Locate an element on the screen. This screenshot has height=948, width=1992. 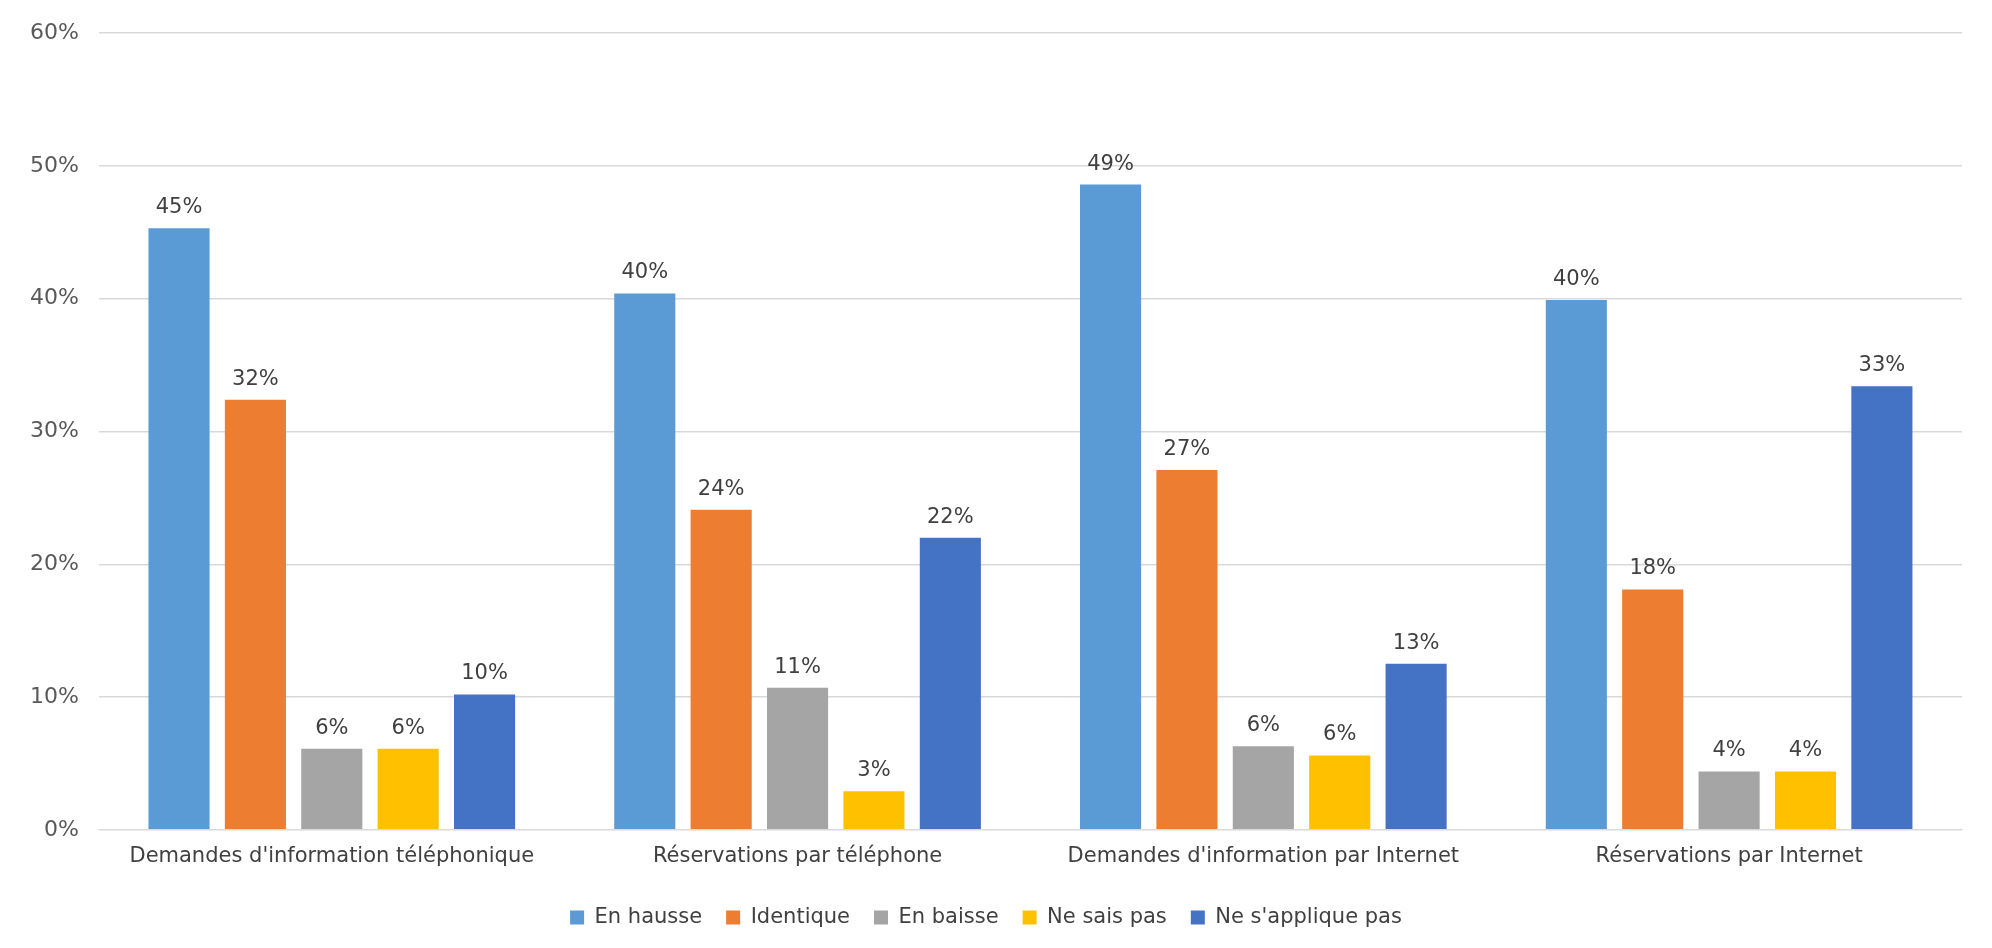
y-tick-label: 10% is located at coordinates (54, 695).